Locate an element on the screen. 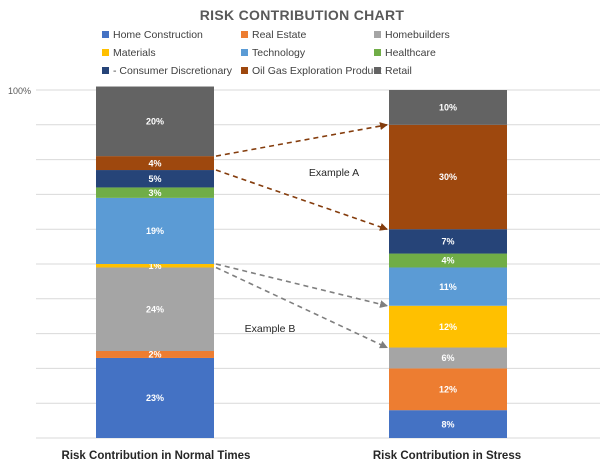  bar-segment-oil-gas-exploration-product-stress is located at coordinates (448, 177).